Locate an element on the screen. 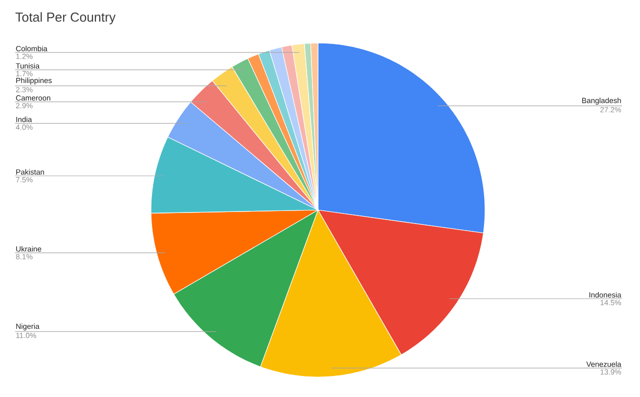 This screenshot has height=397, width=640. chart-title: Total Per Country is located at coordinates (65, 18).